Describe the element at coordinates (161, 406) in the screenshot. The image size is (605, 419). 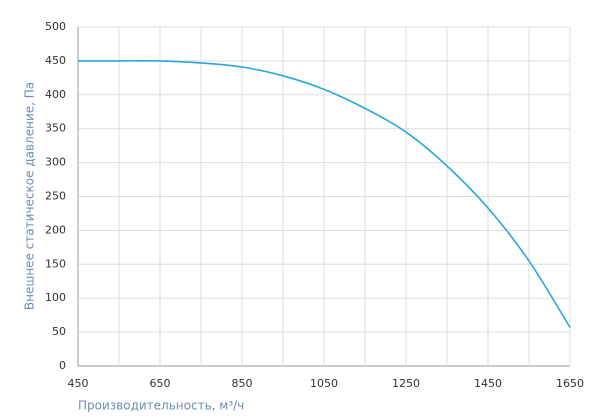
I see `x-axis-title: Производительность, м³/ч` at that location.